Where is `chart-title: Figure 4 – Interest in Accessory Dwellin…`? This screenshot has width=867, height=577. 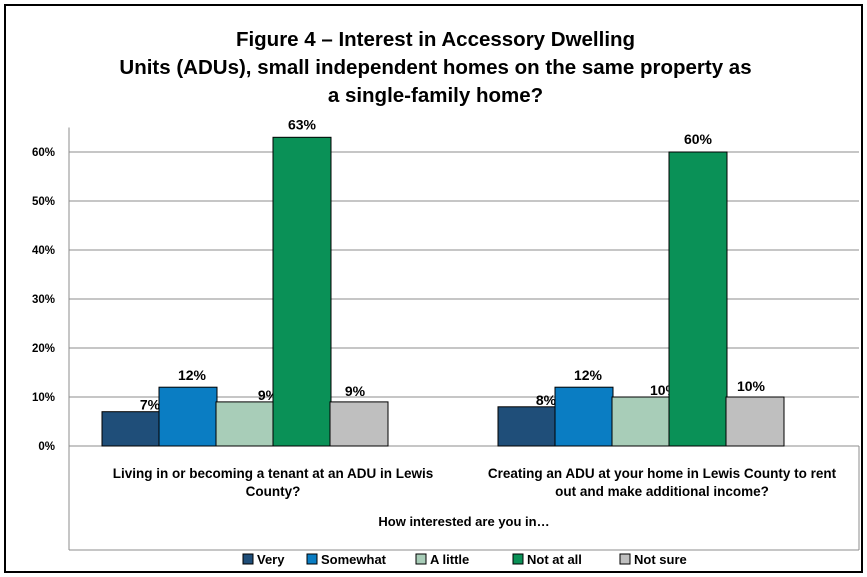 chart-title: Figure 4 – Interest in Accessory Dwellin… is located at coordinates (435, 68).